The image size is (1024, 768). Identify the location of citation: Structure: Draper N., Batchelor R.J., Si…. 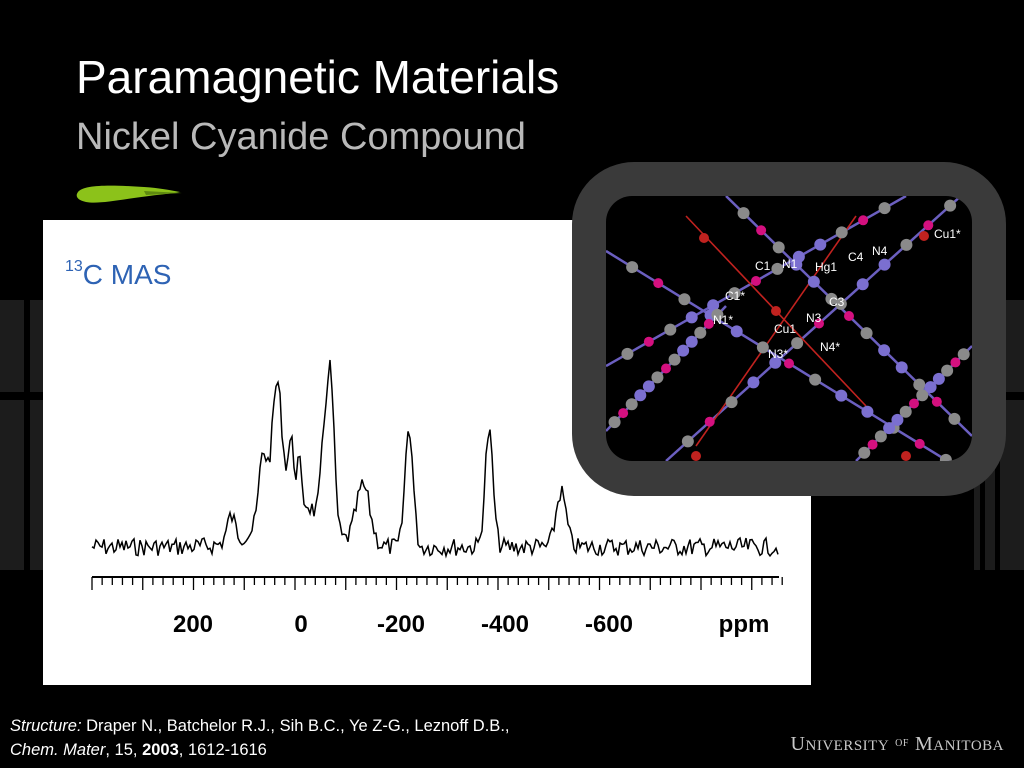
(260, 738).